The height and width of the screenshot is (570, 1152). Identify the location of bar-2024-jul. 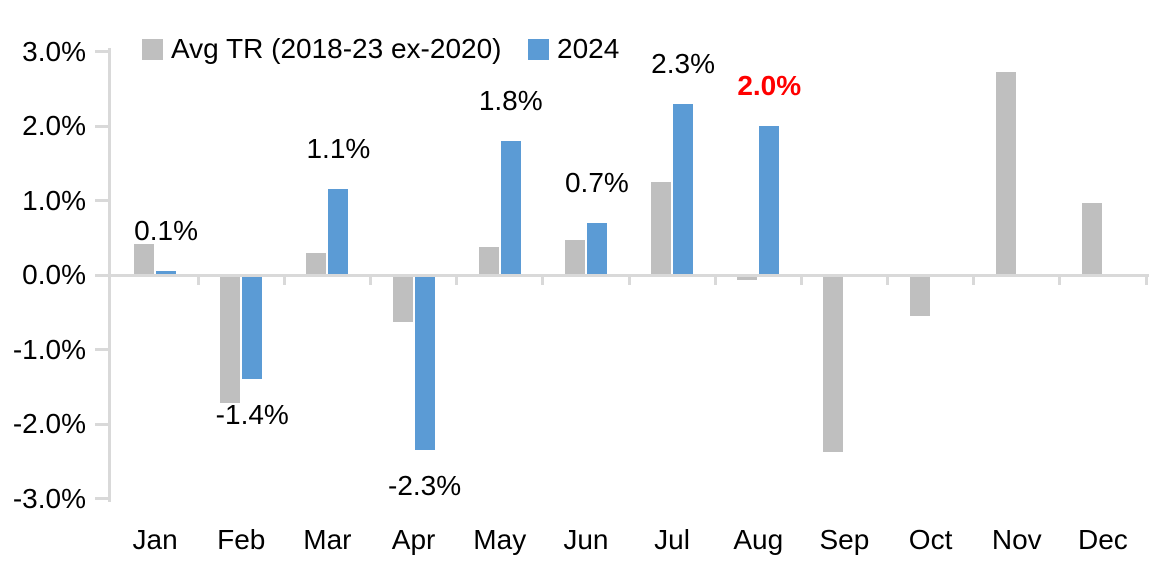
(683, 189).